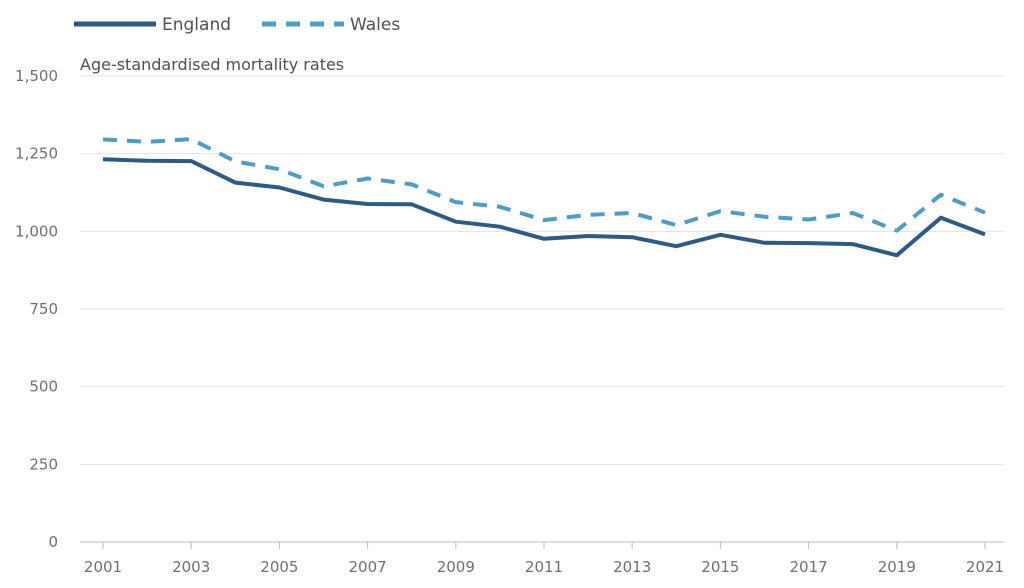 Image resolution: width=1024 pixels, height=588 pixels. Describe the element at coordinates (36, 231) in the screenshot. I see `y-tick-label: 1,000` at that location.